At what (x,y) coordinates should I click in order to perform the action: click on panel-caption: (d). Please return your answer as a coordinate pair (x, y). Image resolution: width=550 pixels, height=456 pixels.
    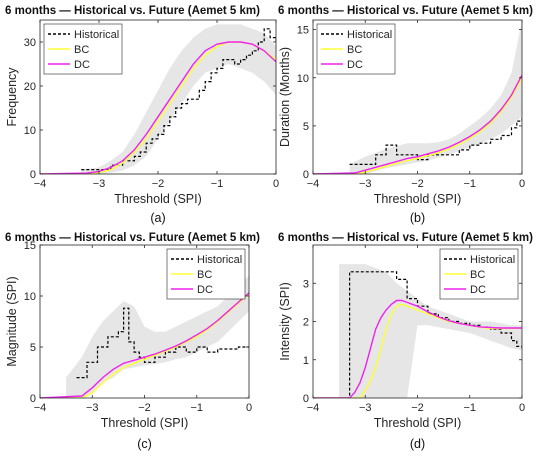
    Looking at the image, I should click on (417, 444).